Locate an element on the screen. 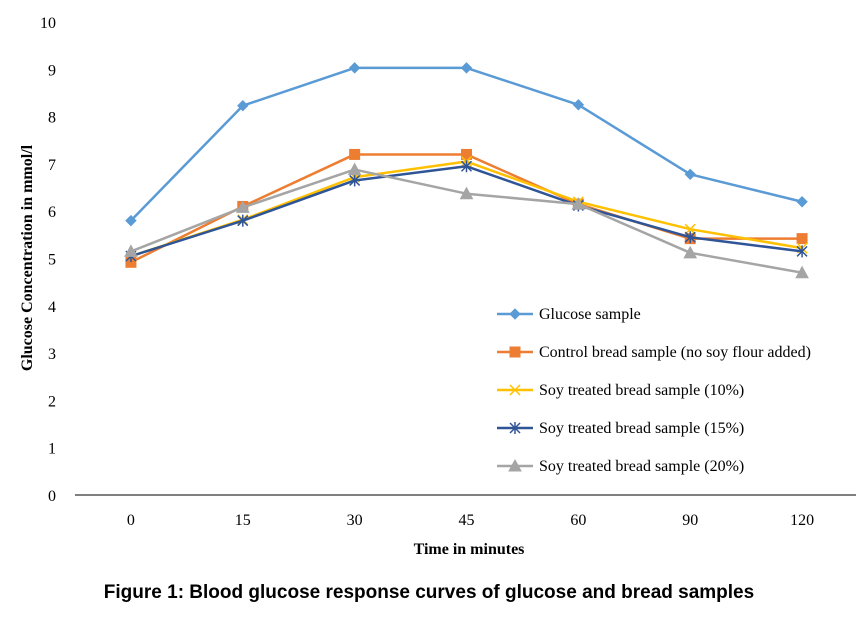 Image resolution: width=858 pixels, height=620 pixels. y-tick-label: 10 is located at coordinates (48, 23).